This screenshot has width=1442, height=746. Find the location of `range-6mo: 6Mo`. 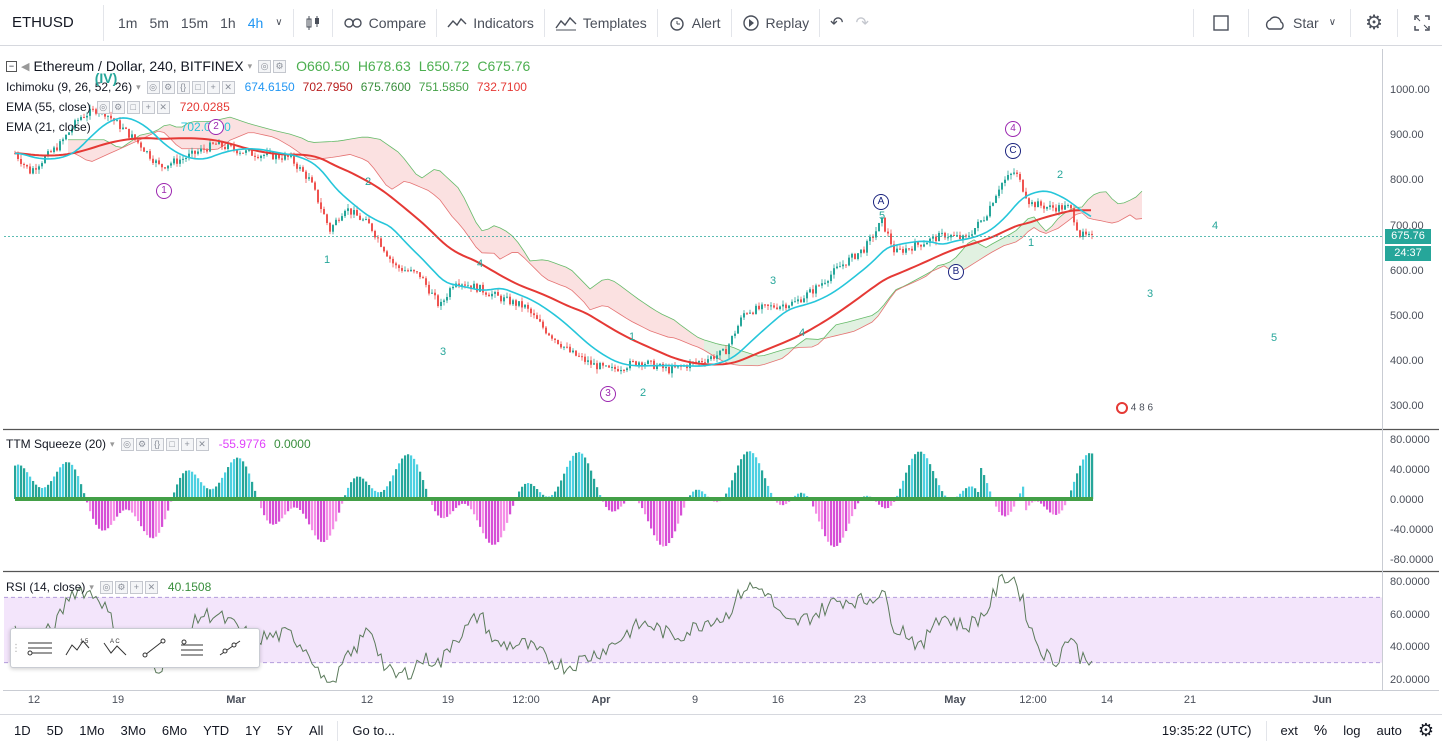

range-6mo: 6Mo is located at coordinates (174, 730).